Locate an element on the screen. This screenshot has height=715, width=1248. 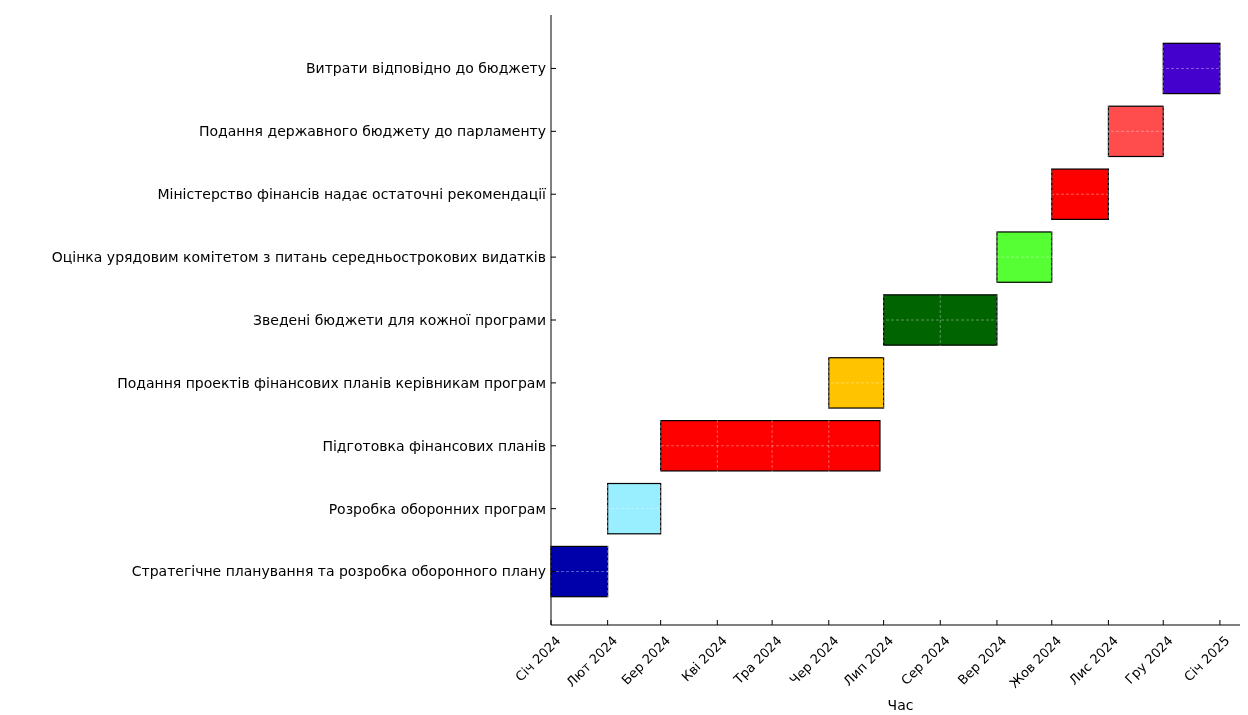
y-tick-label: Зведені бюджети для кожної програми is located at coordinates (399, 319).